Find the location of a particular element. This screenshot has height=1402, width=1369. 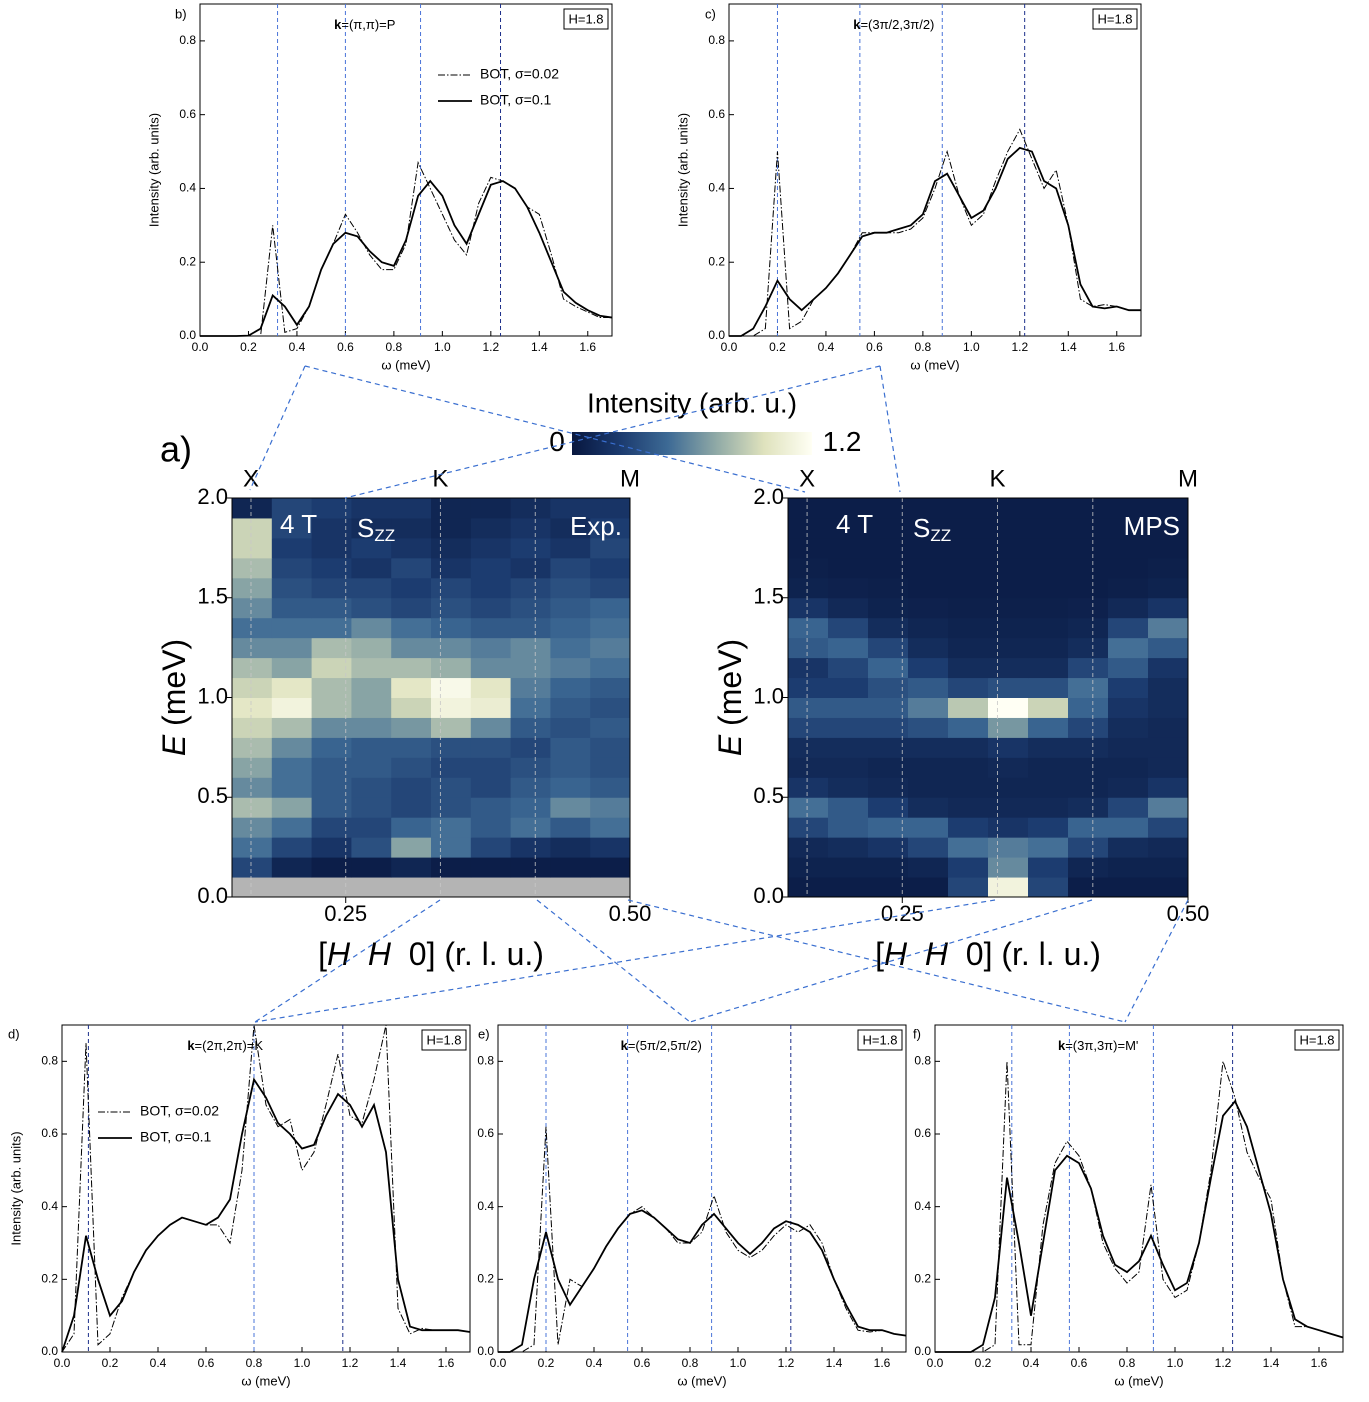

source-label: Exp. is located at coordinates (596, 526).